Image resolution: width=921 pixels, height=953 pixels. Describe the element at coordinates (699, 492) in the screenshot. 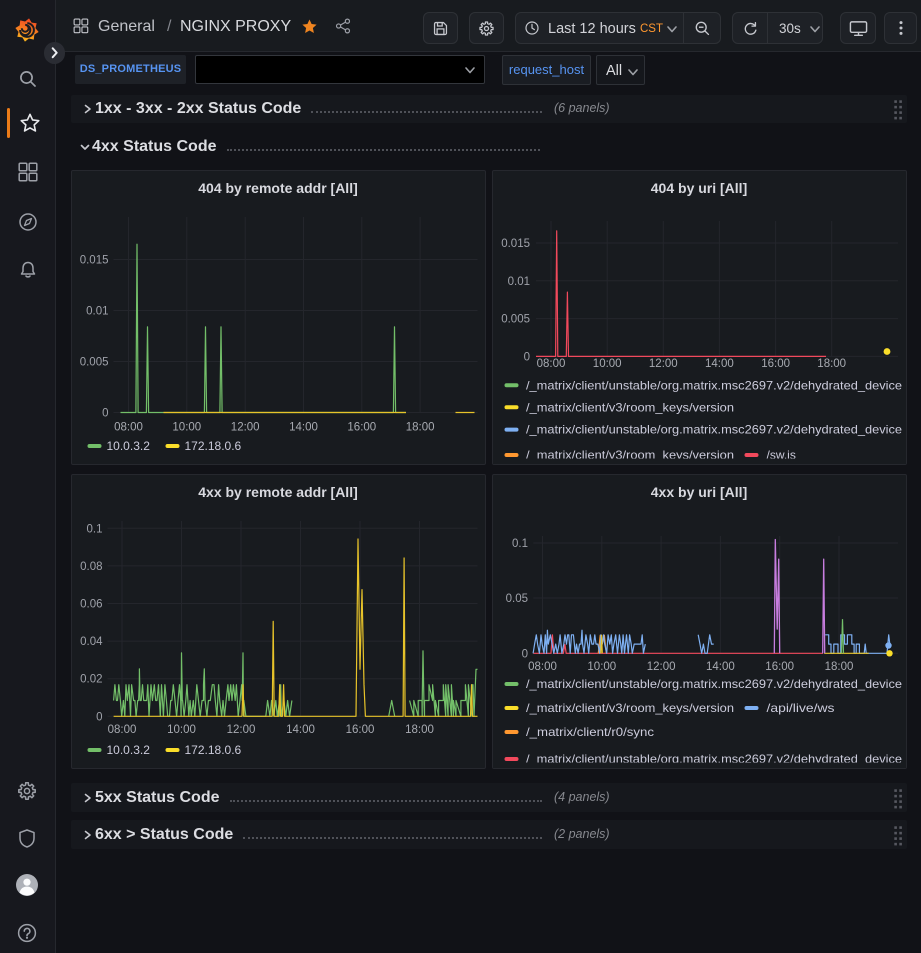

I see `svg-text: 4xx by uri [All]` at that location.